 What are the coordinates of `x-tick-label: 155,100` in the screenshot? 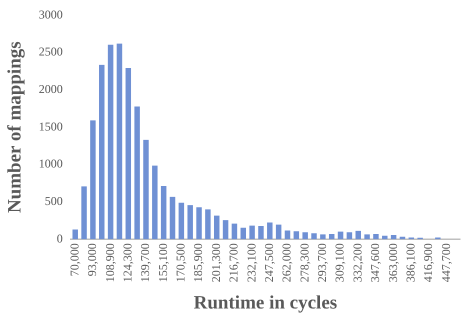 It's located at (163, 262).